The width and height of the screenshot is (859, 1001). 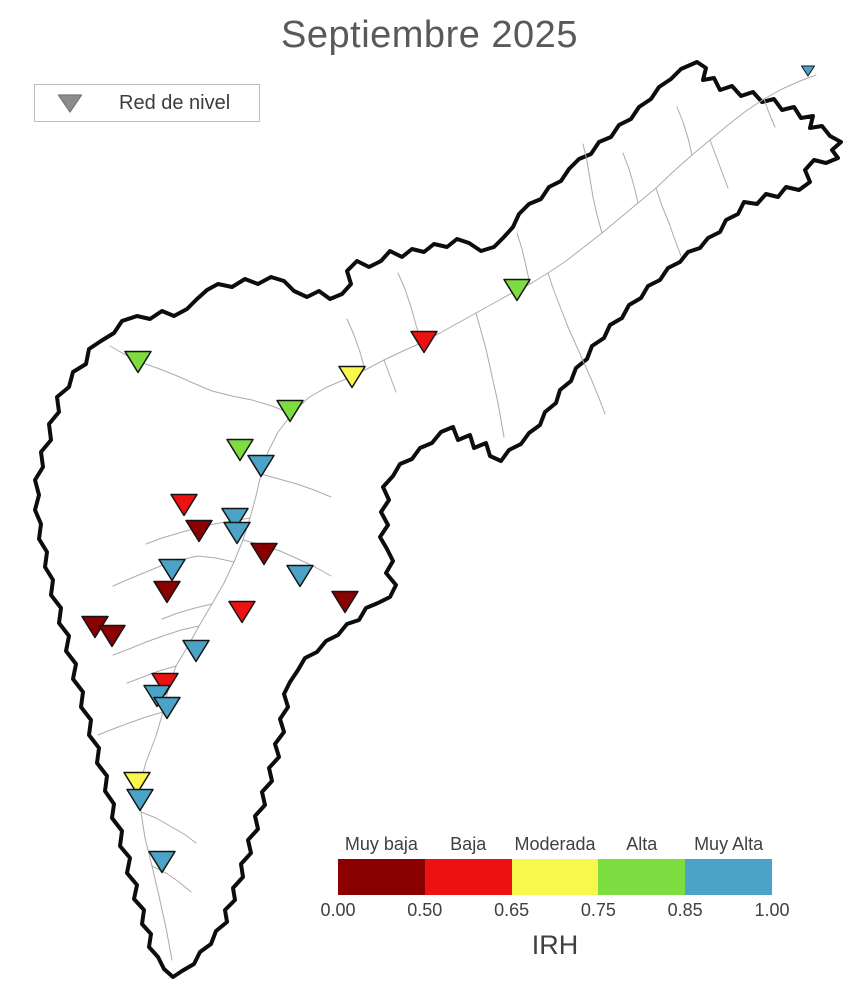 I want to click on colorbar-class-label: Baja, so click(x=468, y=844).